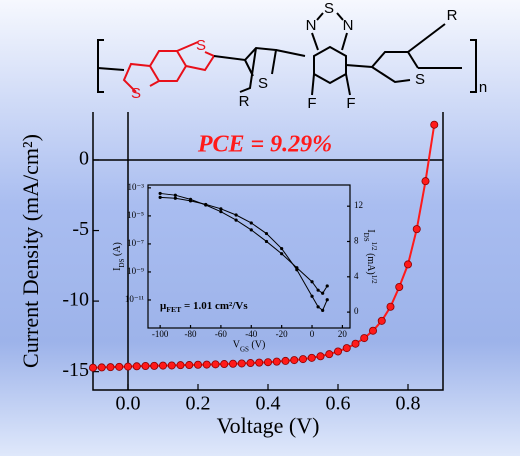  Describe the element at coordinates (356, 276) in the screenshot. I see `y2-tick-label: 4` at that location.